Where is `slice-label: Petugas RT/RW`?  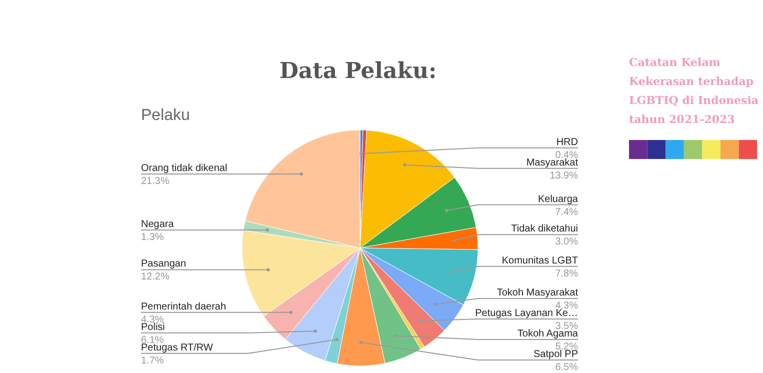
slice-label: Petugas RT/RW is located at coordinates (177, 348).